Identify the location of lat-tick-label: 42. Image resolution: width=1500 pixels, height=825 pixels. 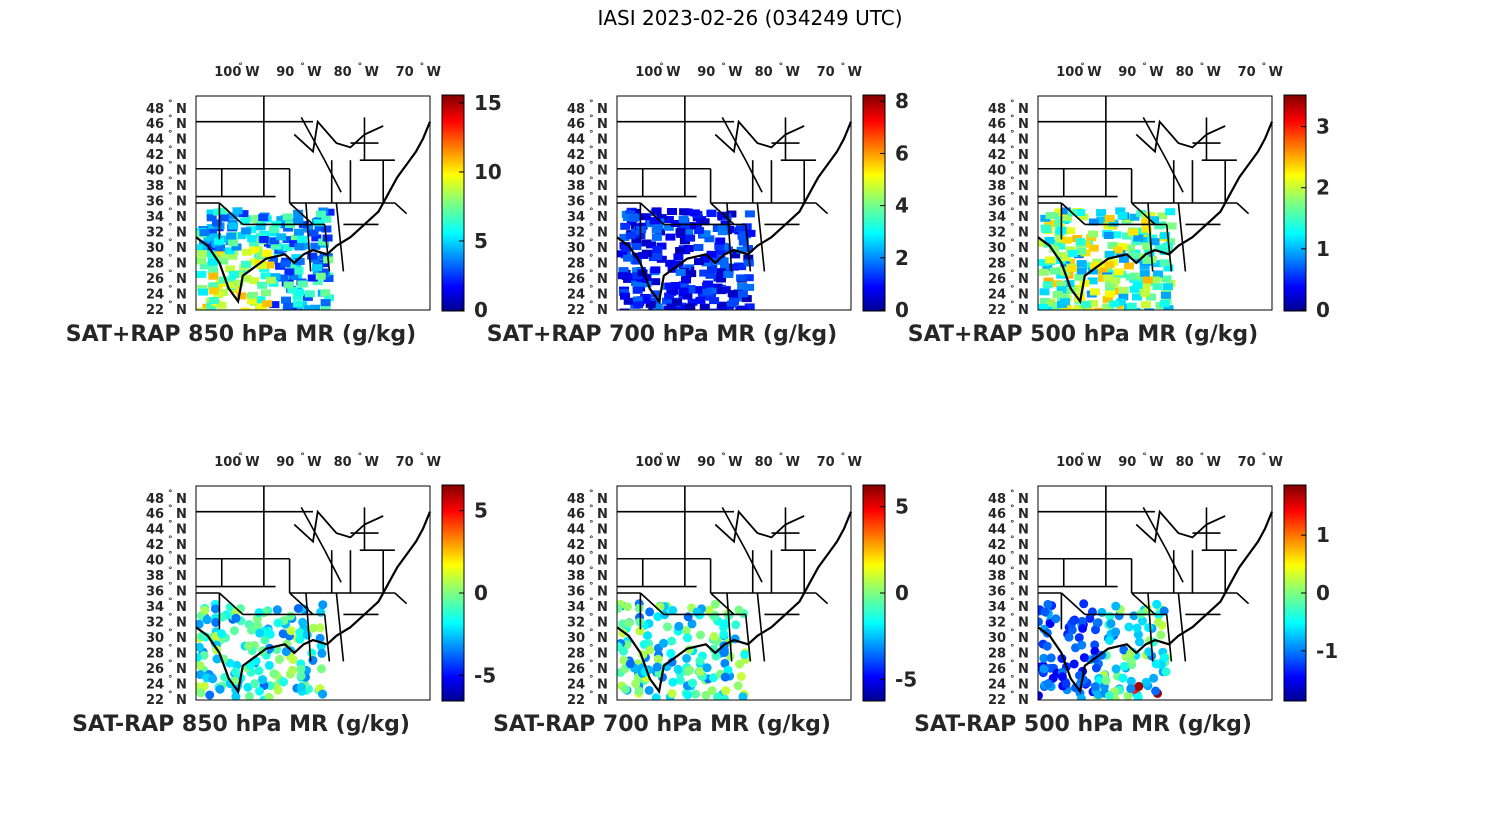
(155, 155).